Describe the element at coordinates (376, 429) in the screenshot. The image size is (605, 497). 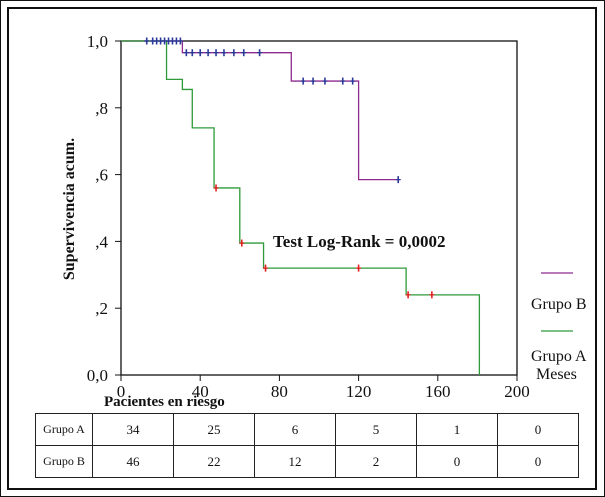
I see `risk-cell: 5` at that location.